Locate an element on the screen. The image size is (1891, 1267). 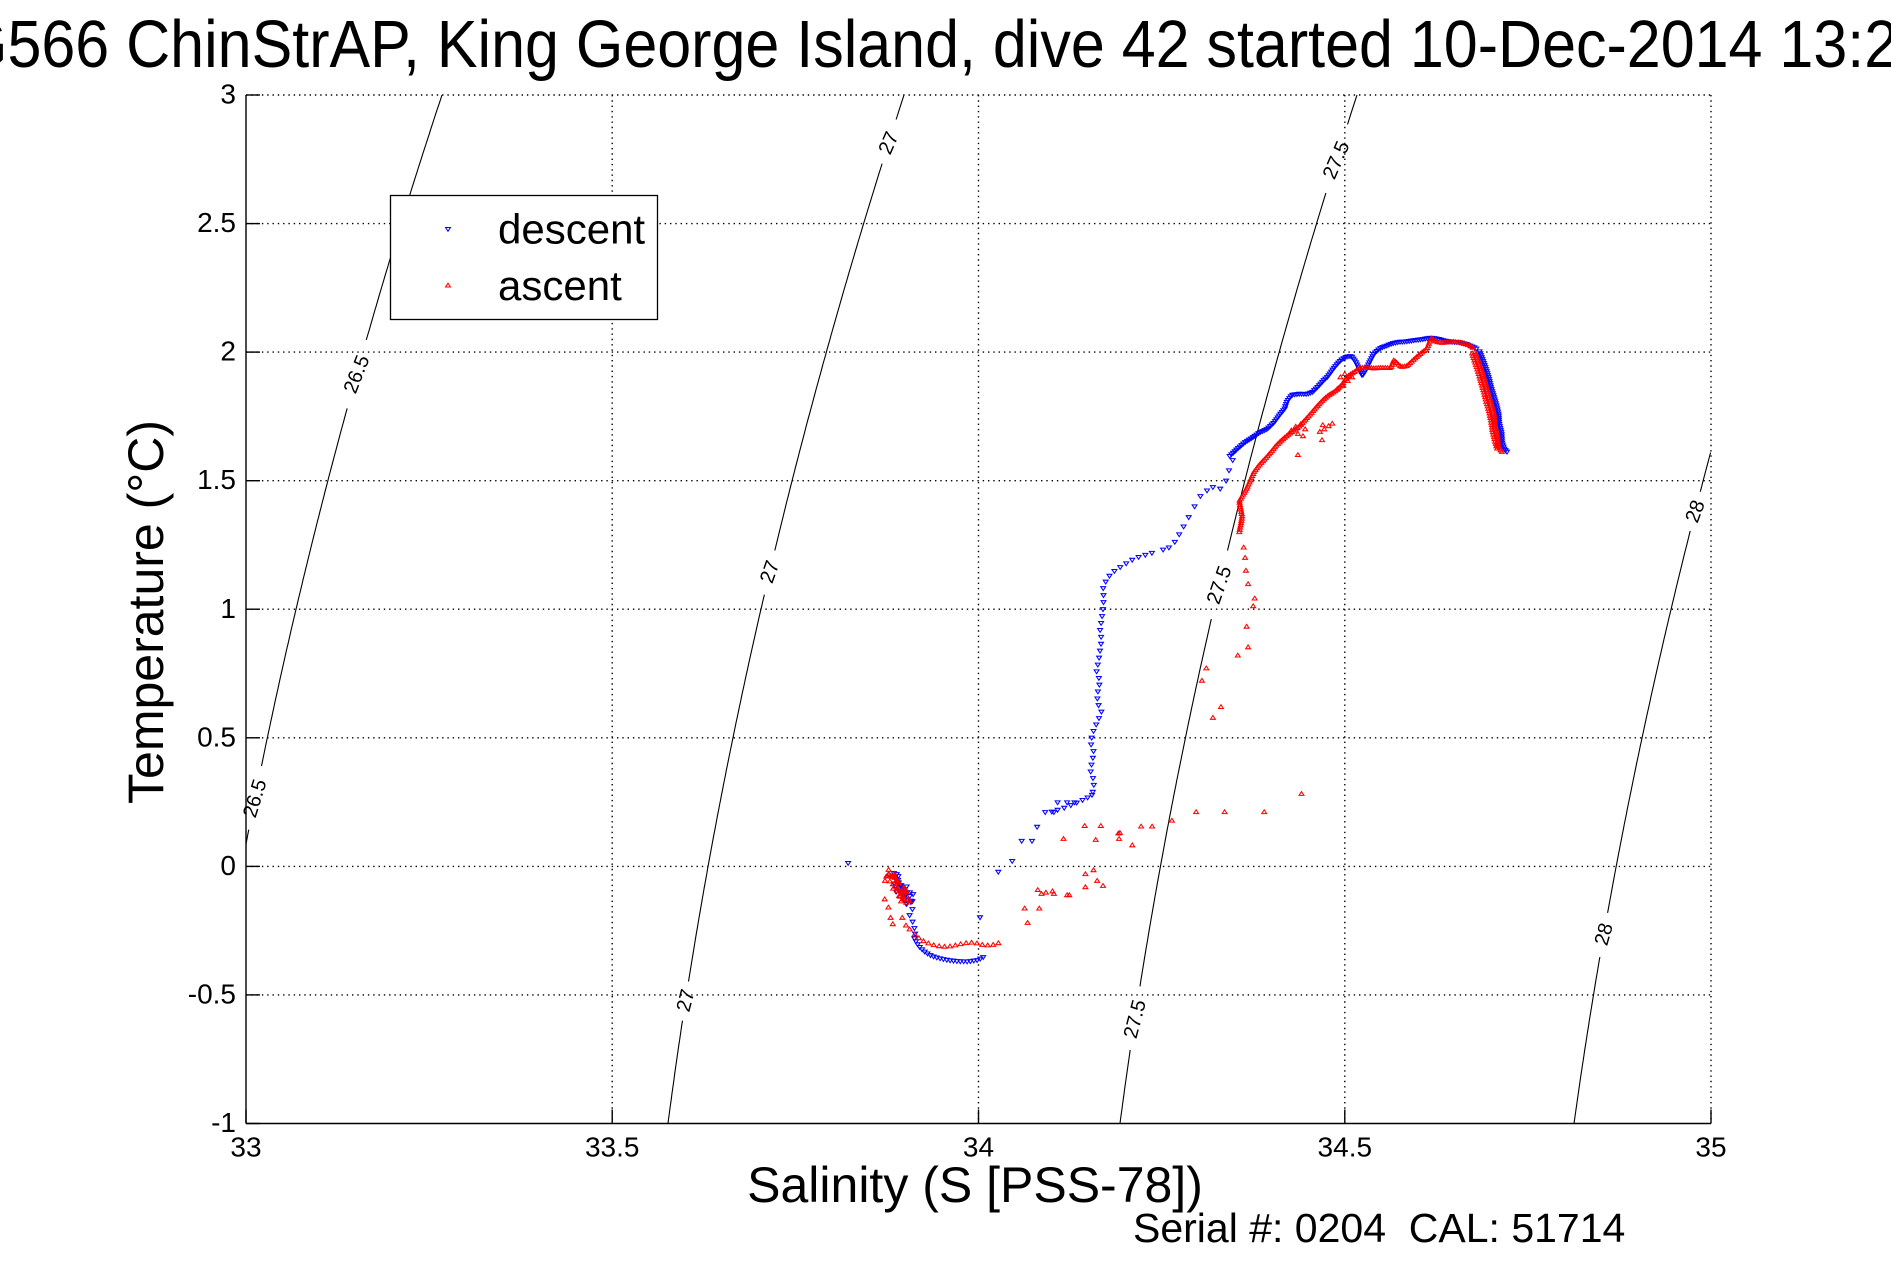
svg-text: 0.5 is located at coordinates (216, 736).